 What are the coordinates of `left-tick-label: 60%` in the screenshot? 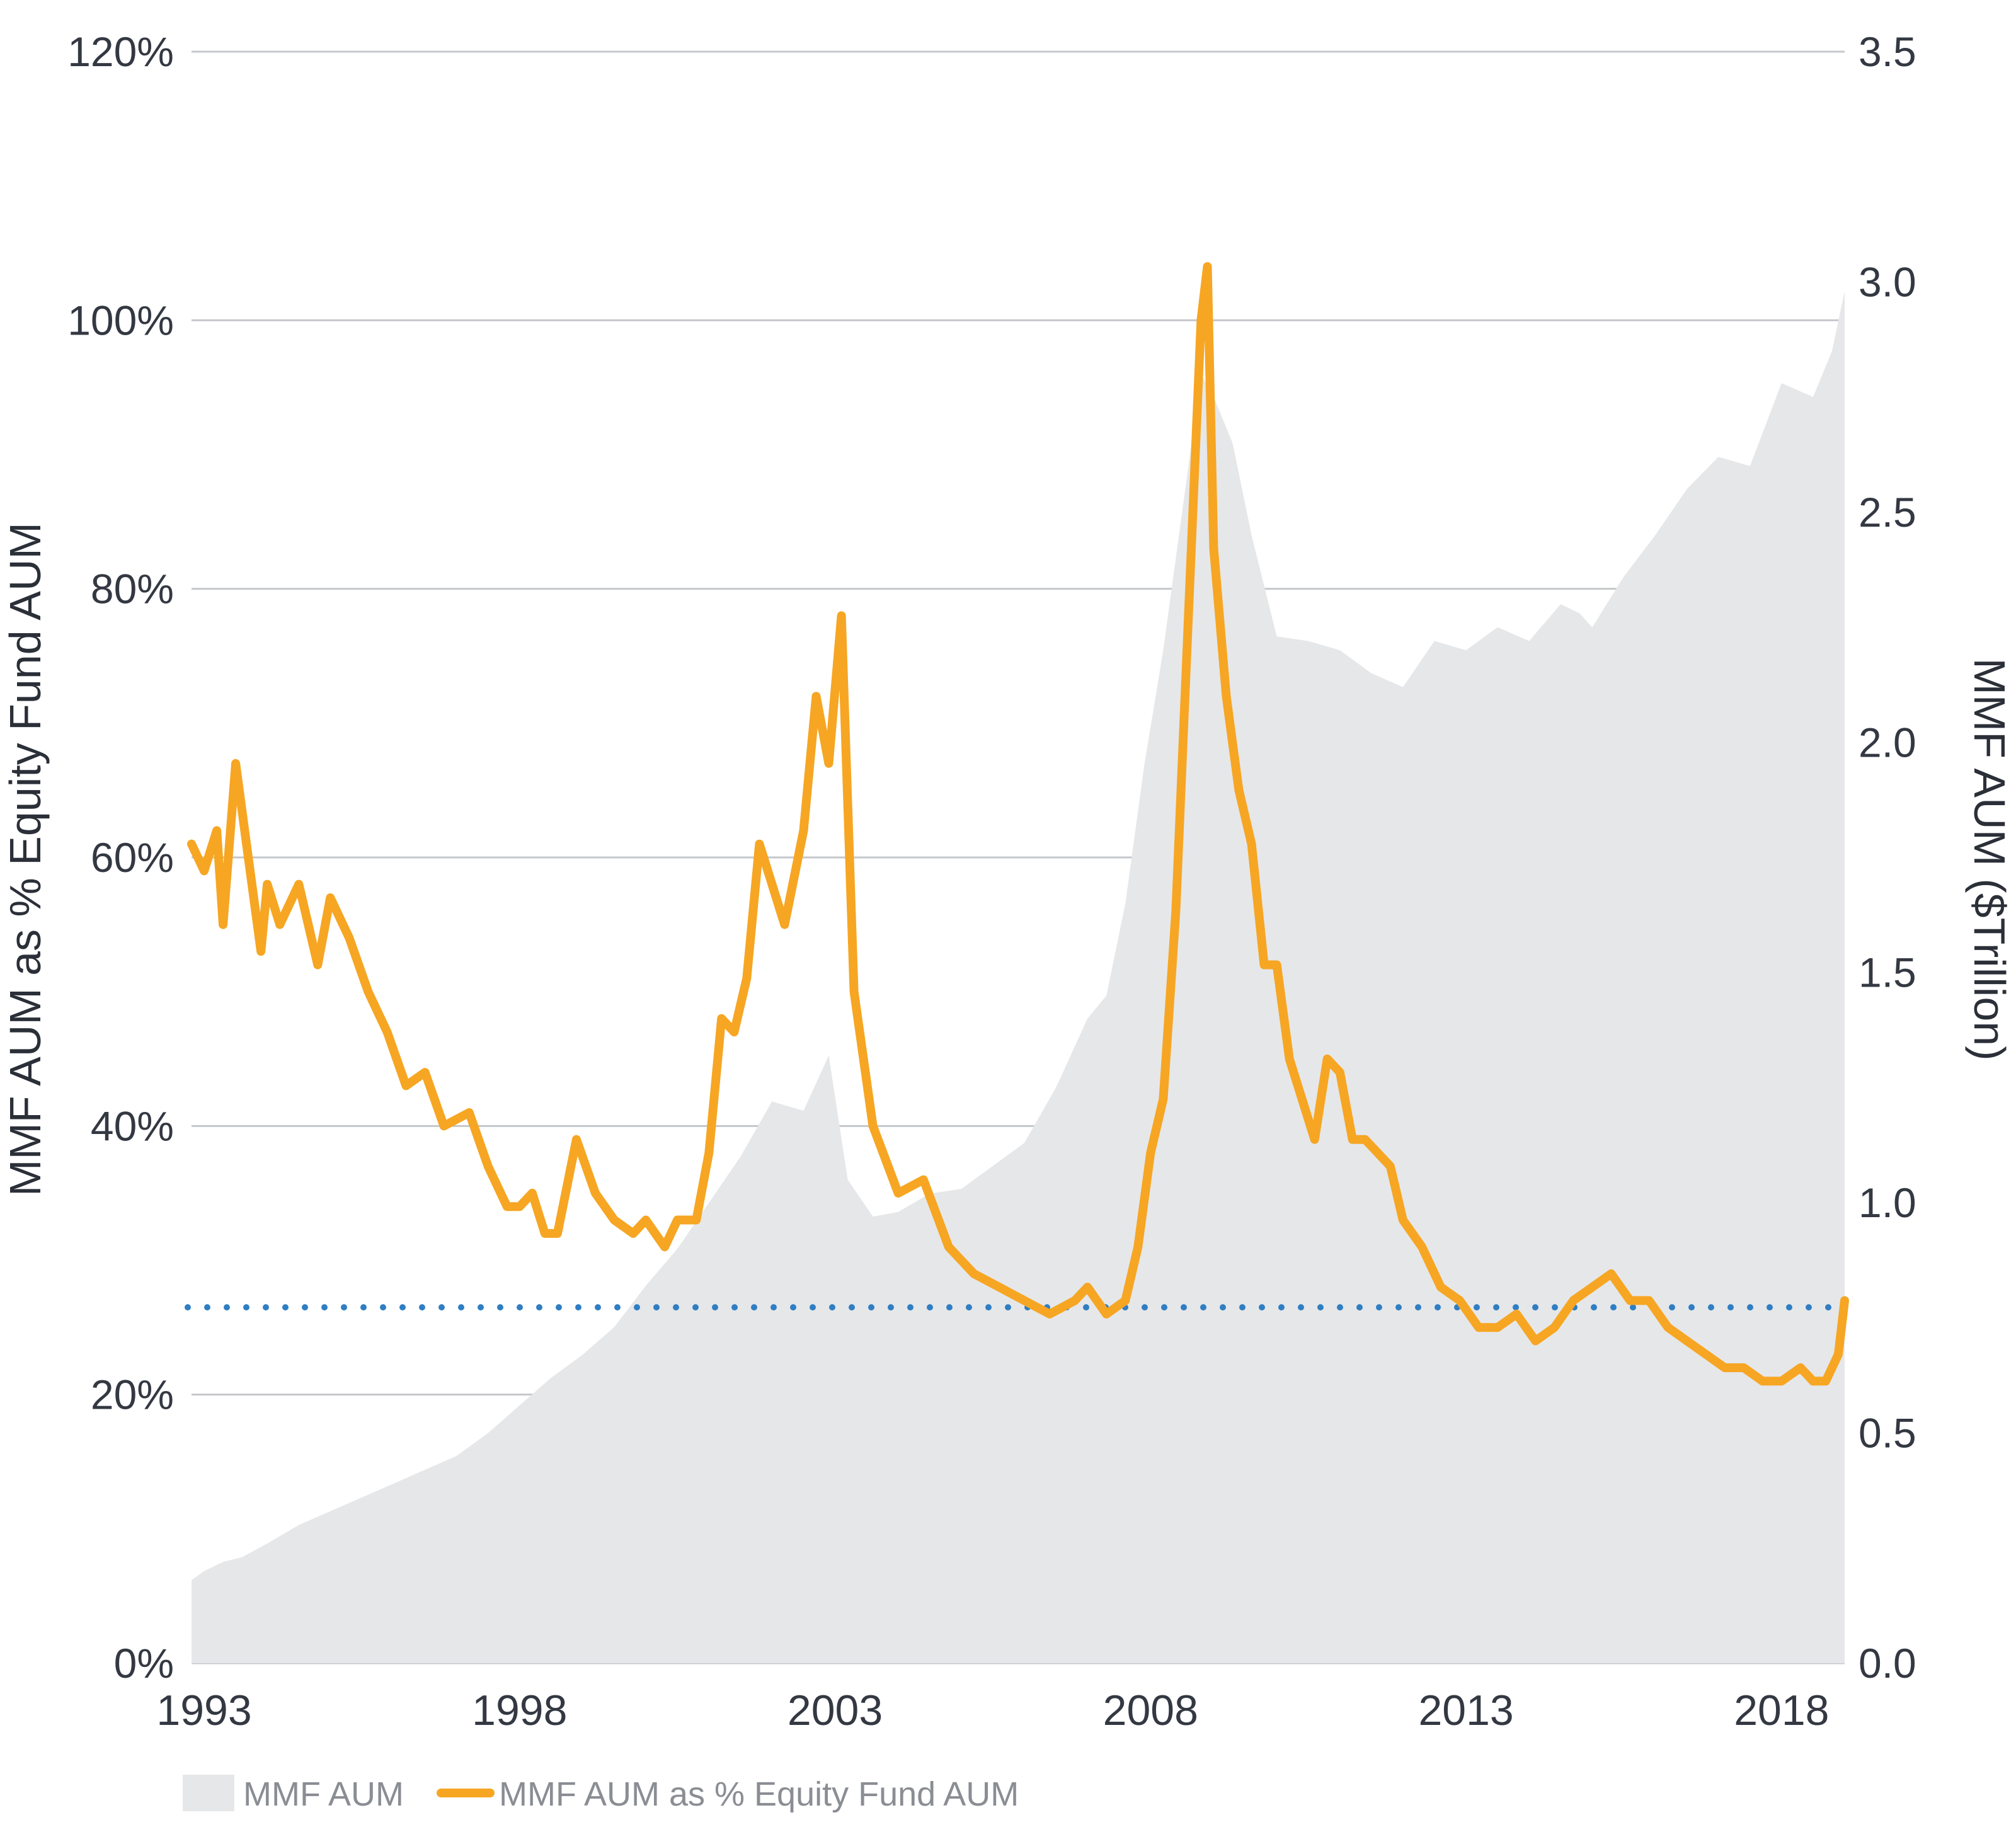 It's located at (132, 857).